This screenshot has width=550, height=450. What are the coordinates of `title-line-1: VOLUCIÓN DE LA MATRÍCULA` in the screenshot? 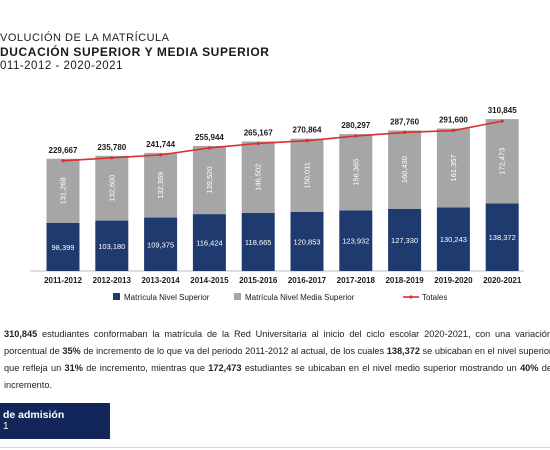 It's located at (85, 38).